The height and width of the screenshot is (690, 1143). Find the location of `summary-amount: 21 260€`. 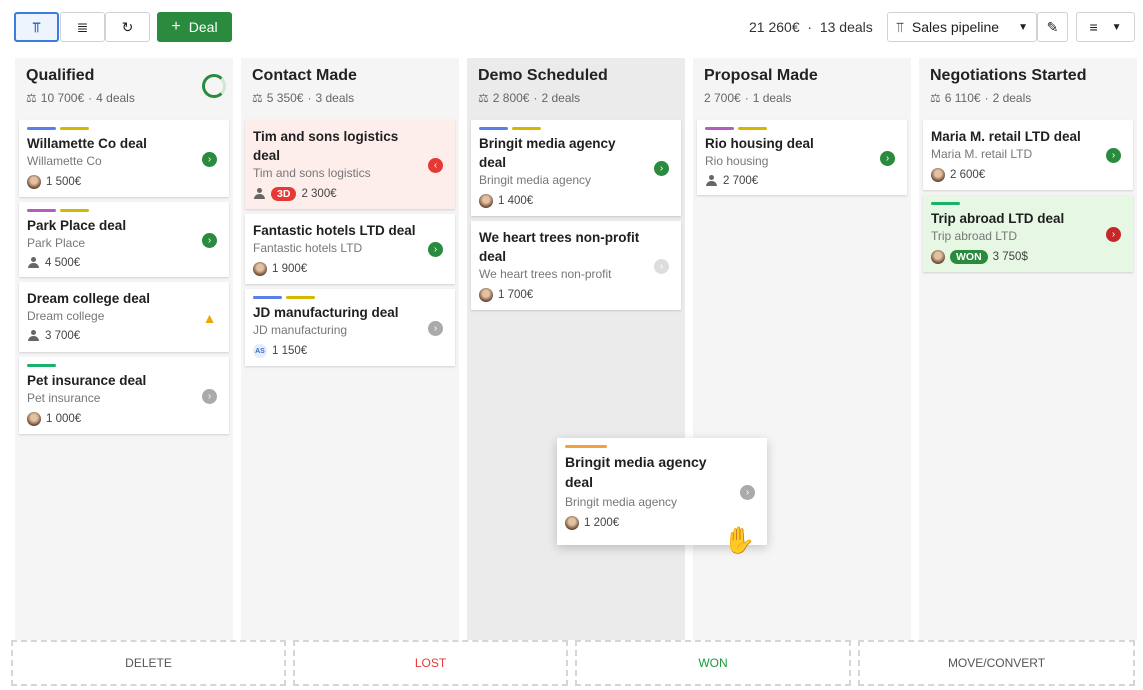

summary-amount: 21 260€ is located at coordinates (774, 27).